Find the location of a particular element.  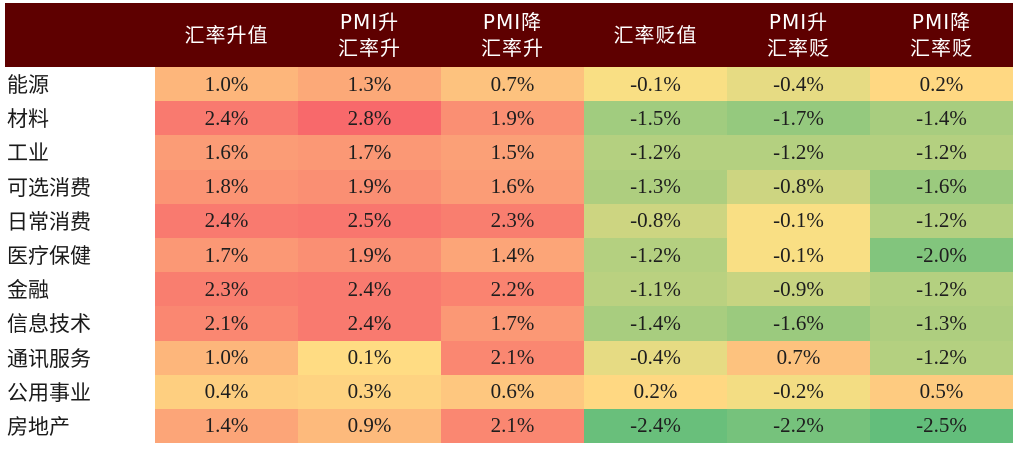

table-row: 公用事业 0.4% 0.3% 0.6% 0.2% -0.2% 0.5% is located at coordinates (509, 391).